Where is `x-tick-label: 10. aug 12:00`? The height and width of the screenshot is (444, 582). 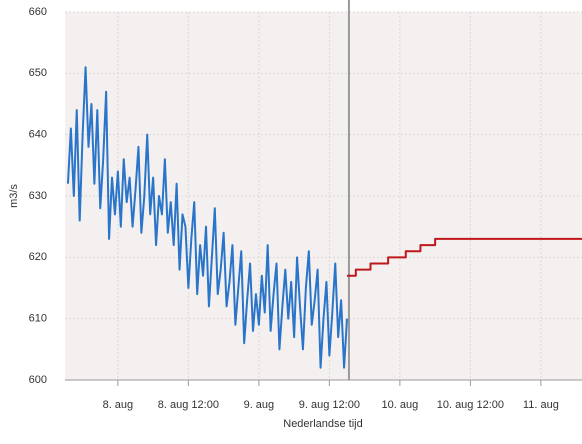
x-tick-label: 10. aug 12:00 is located at coordinates (470, 405).